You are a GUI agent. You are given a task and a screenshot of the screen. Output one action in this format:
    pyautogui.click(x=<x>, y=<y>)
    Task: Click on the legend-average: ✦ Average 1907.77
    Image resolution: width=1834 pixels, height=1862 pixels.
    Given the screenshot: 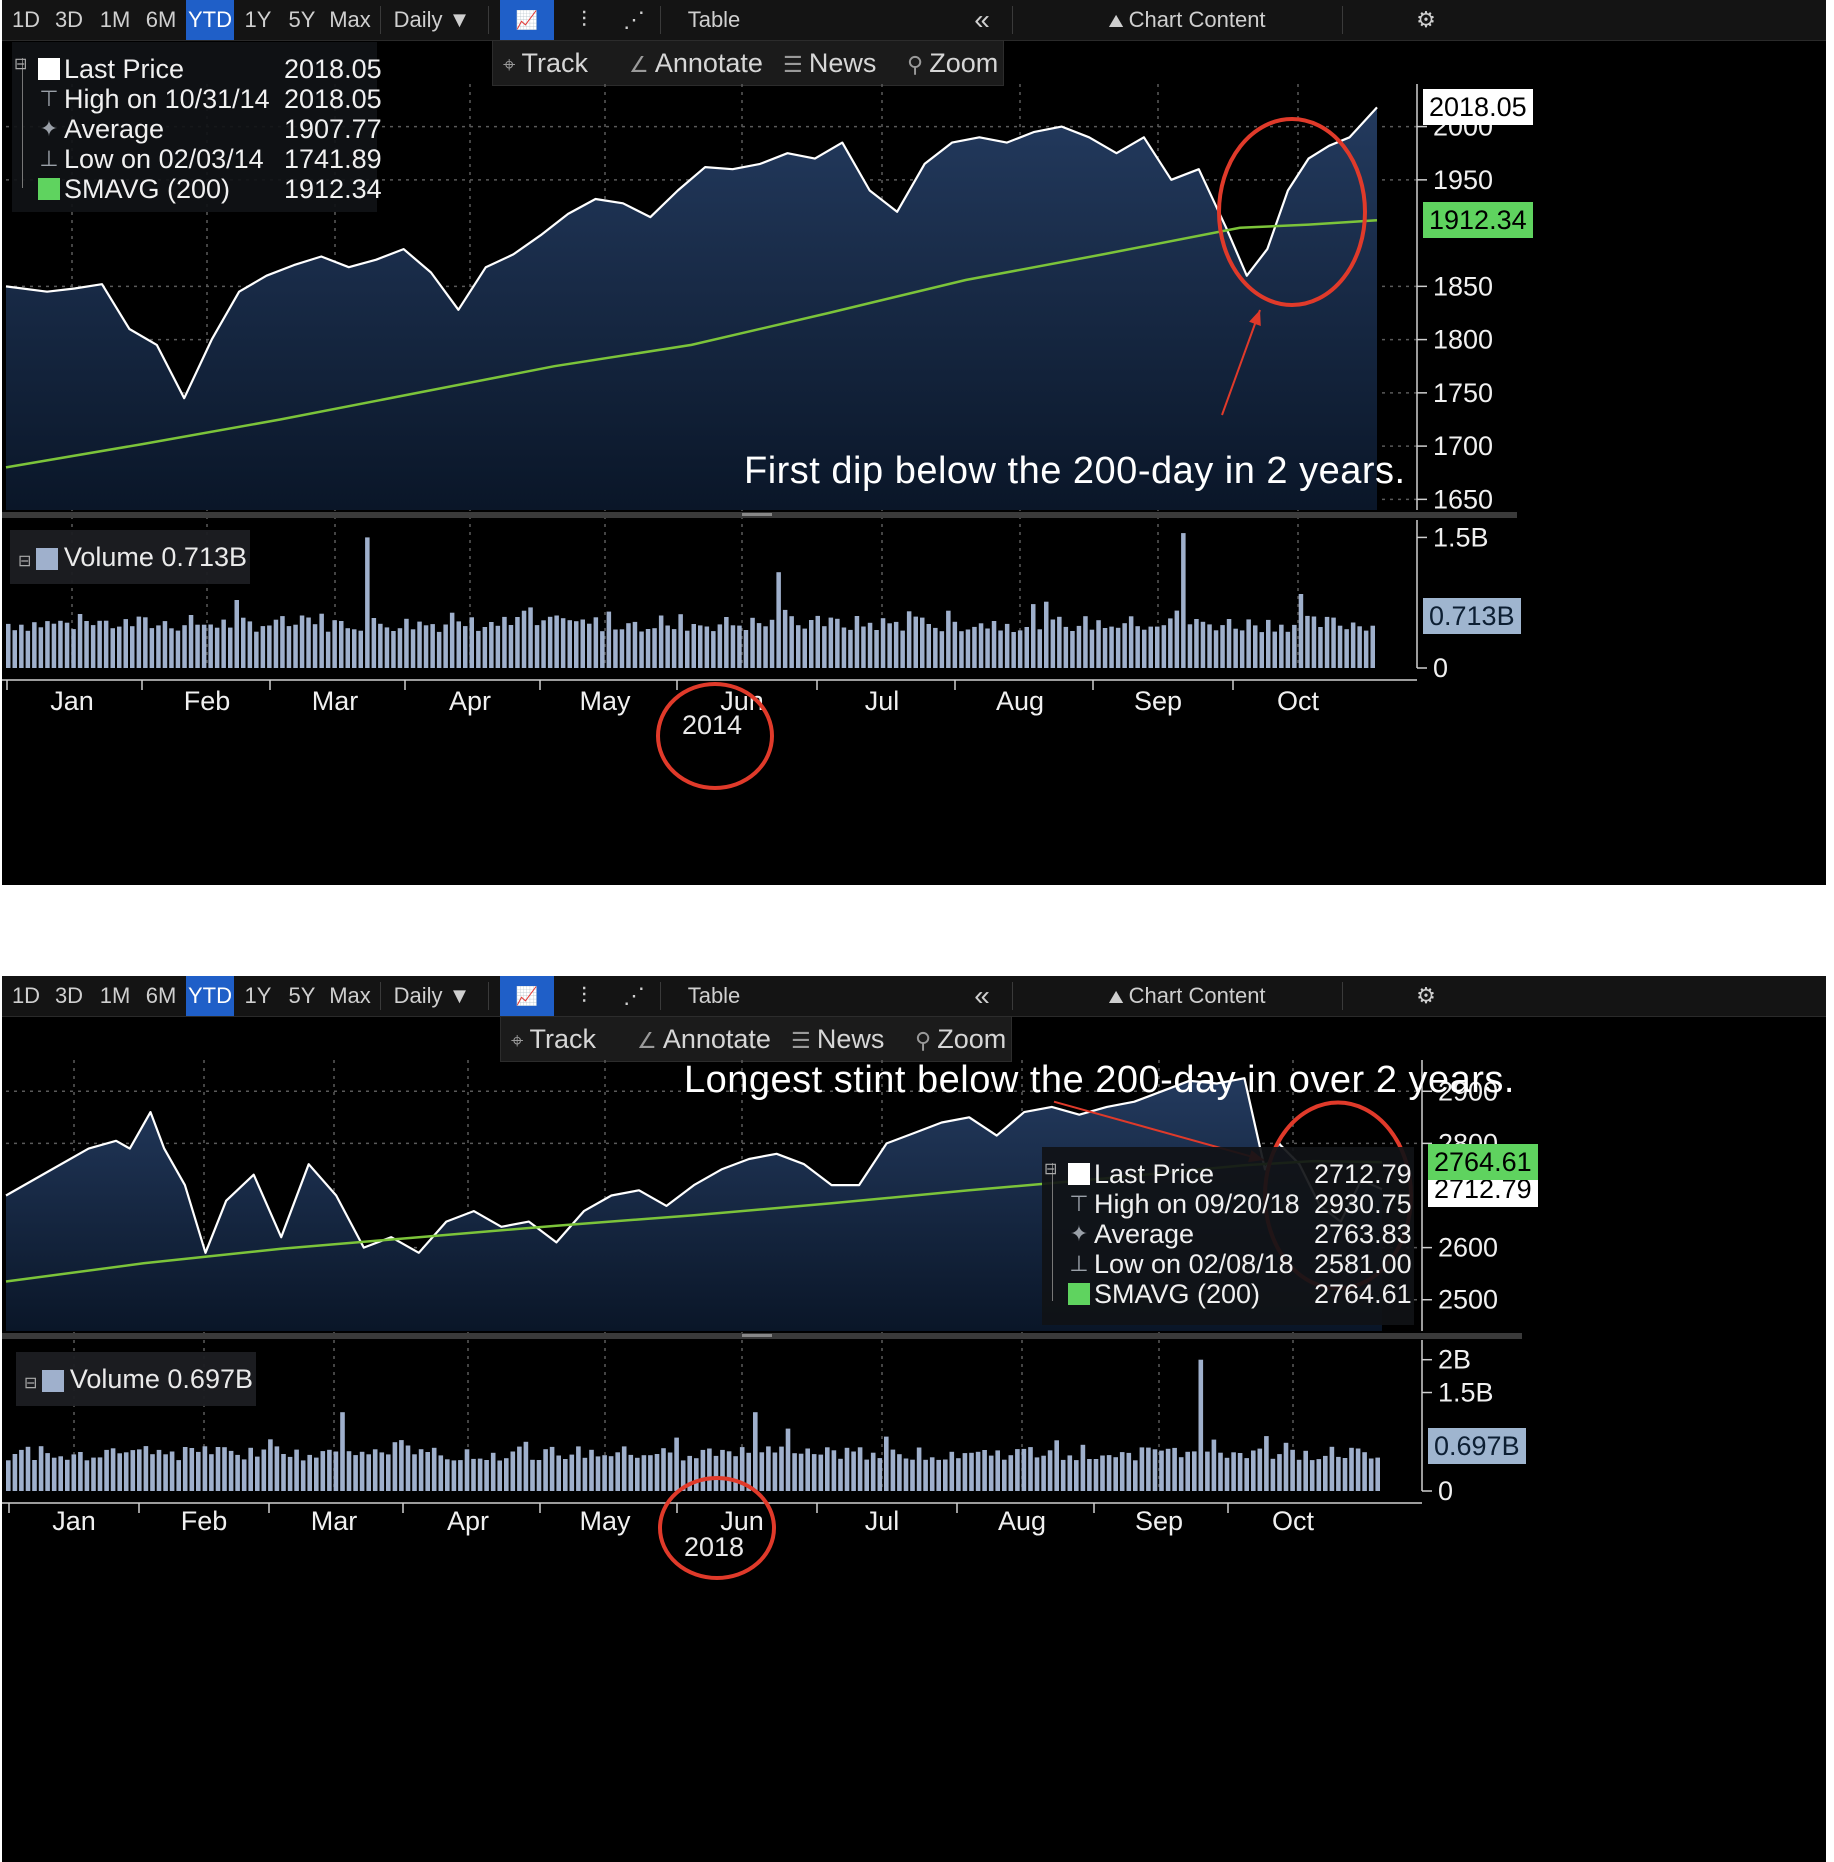 What is the action you would take?
    pyautogui.click(x=197, y=129)
    